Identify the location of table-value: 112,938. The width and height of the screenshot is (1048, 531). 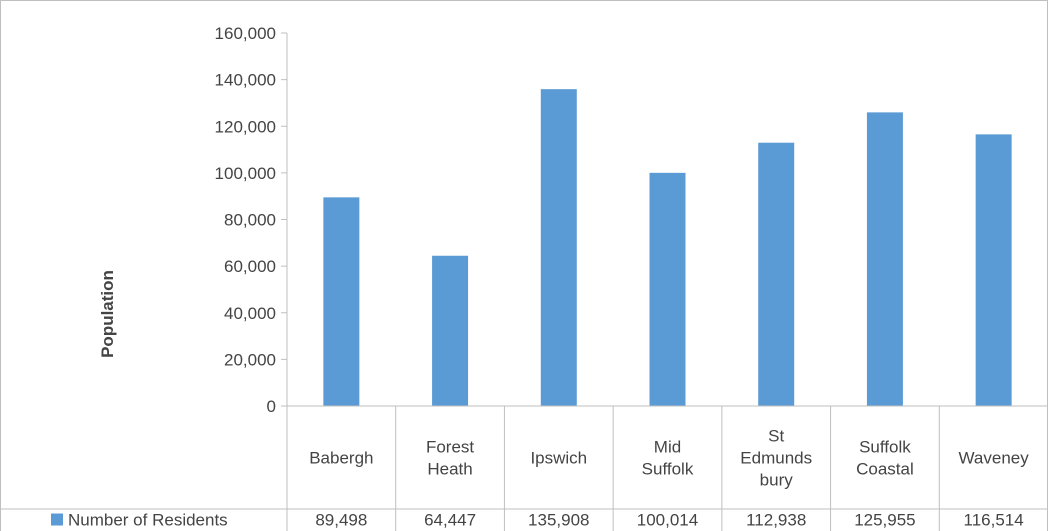
(776, 520).